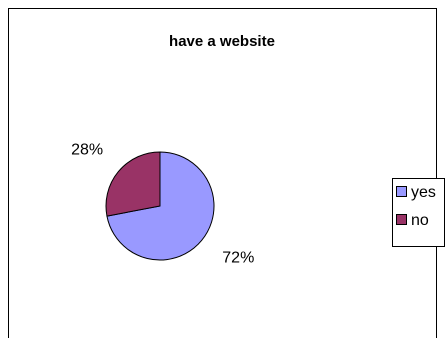 The image size is (445, 338). I want to click on pie-chart, so click(160, 206).